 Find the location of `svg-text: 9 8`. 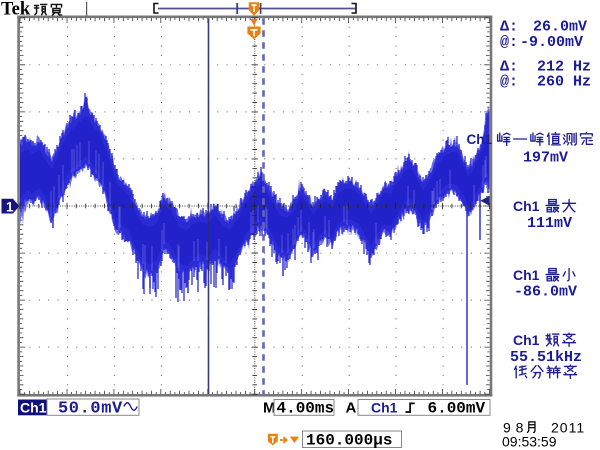

svg-text: 9 8 is located at coordinates (513, 428).